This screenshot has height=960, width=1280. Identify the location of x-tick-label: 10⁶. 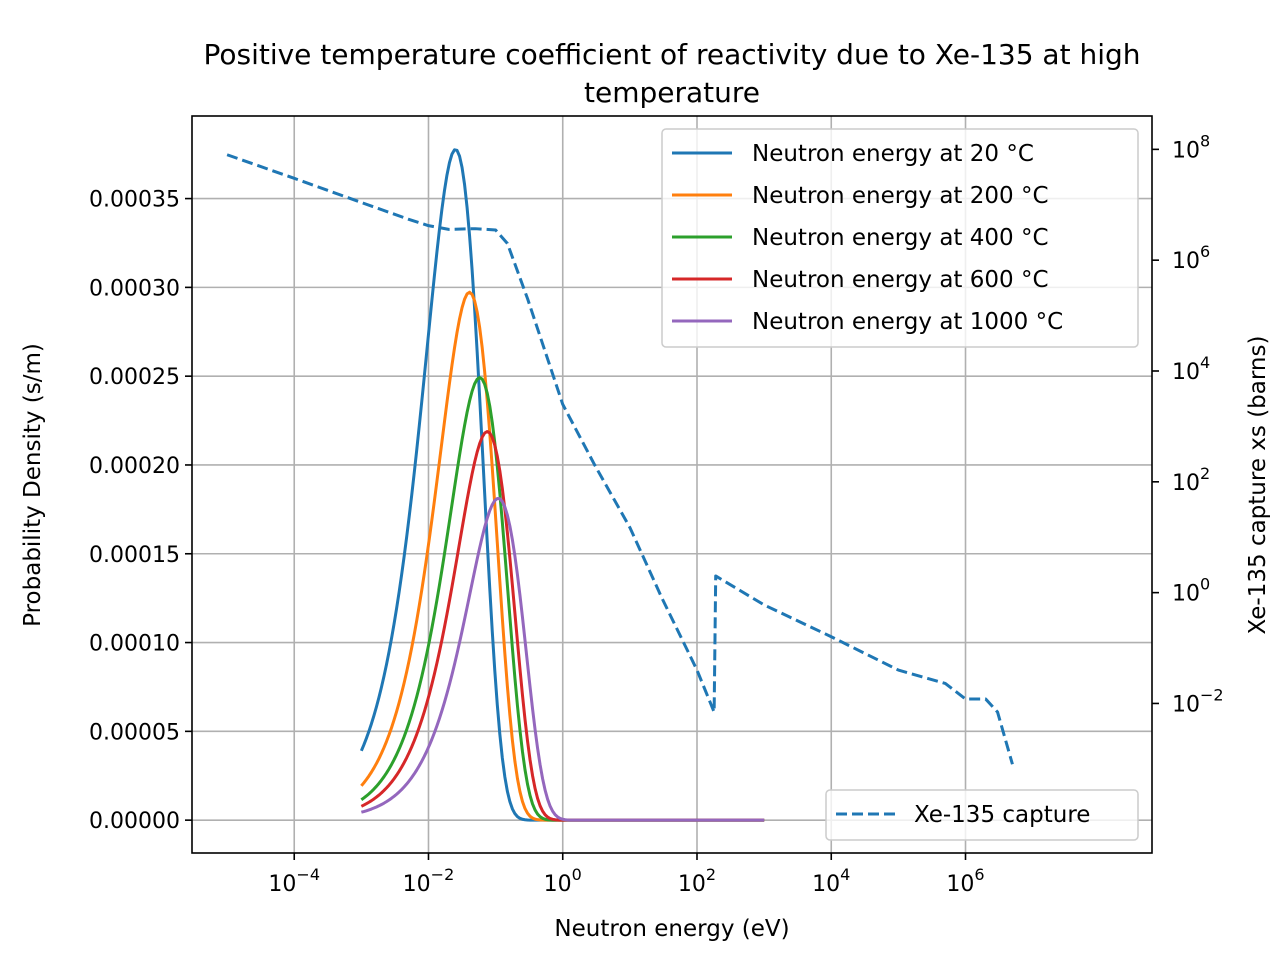
(965, 881).